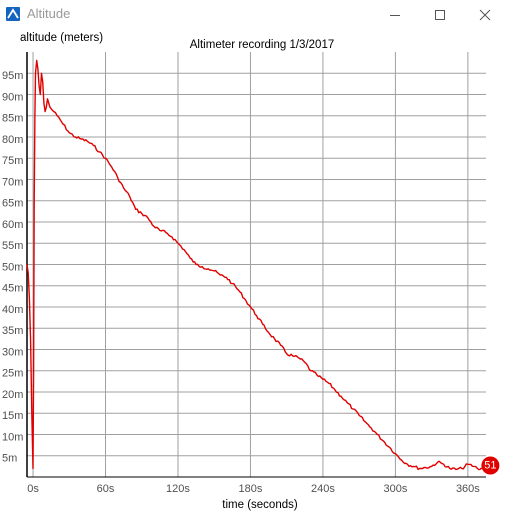  What do you see at coordinates (12, 97) in the screenshot?
I see `y-tick-label: 90m` at bounding box center [12, 97].